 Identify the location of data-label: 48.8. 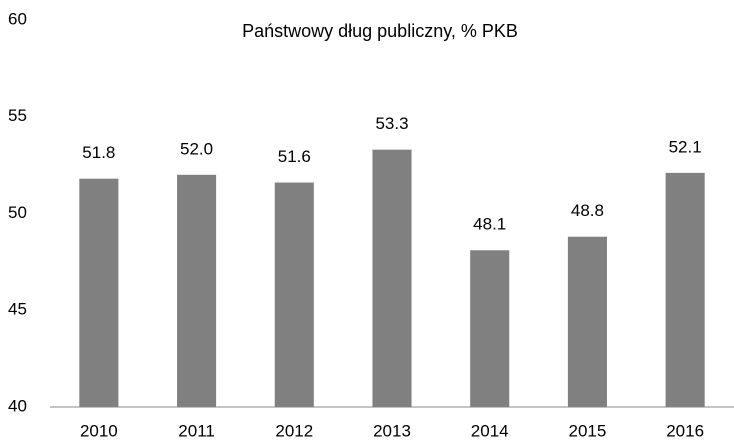
(587, 210).